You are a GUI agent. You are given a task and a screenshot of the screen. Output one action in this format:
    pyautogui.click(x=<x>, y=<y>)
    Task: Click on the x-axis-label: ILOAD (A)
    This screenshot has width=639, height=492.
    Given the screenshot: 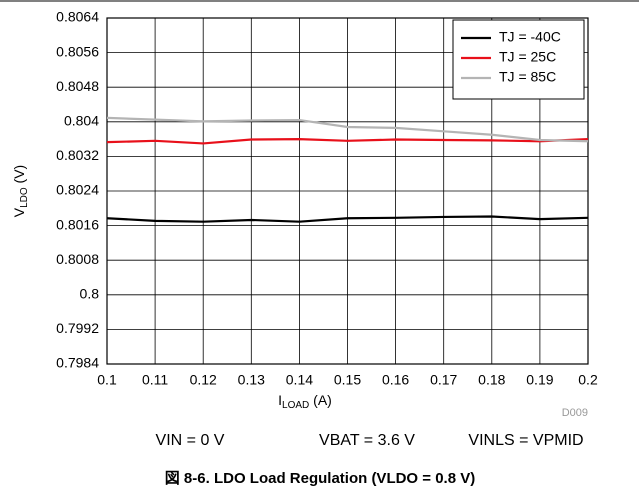 What is the action you would take?
    pyautogui.click(x=305, y=401)
    